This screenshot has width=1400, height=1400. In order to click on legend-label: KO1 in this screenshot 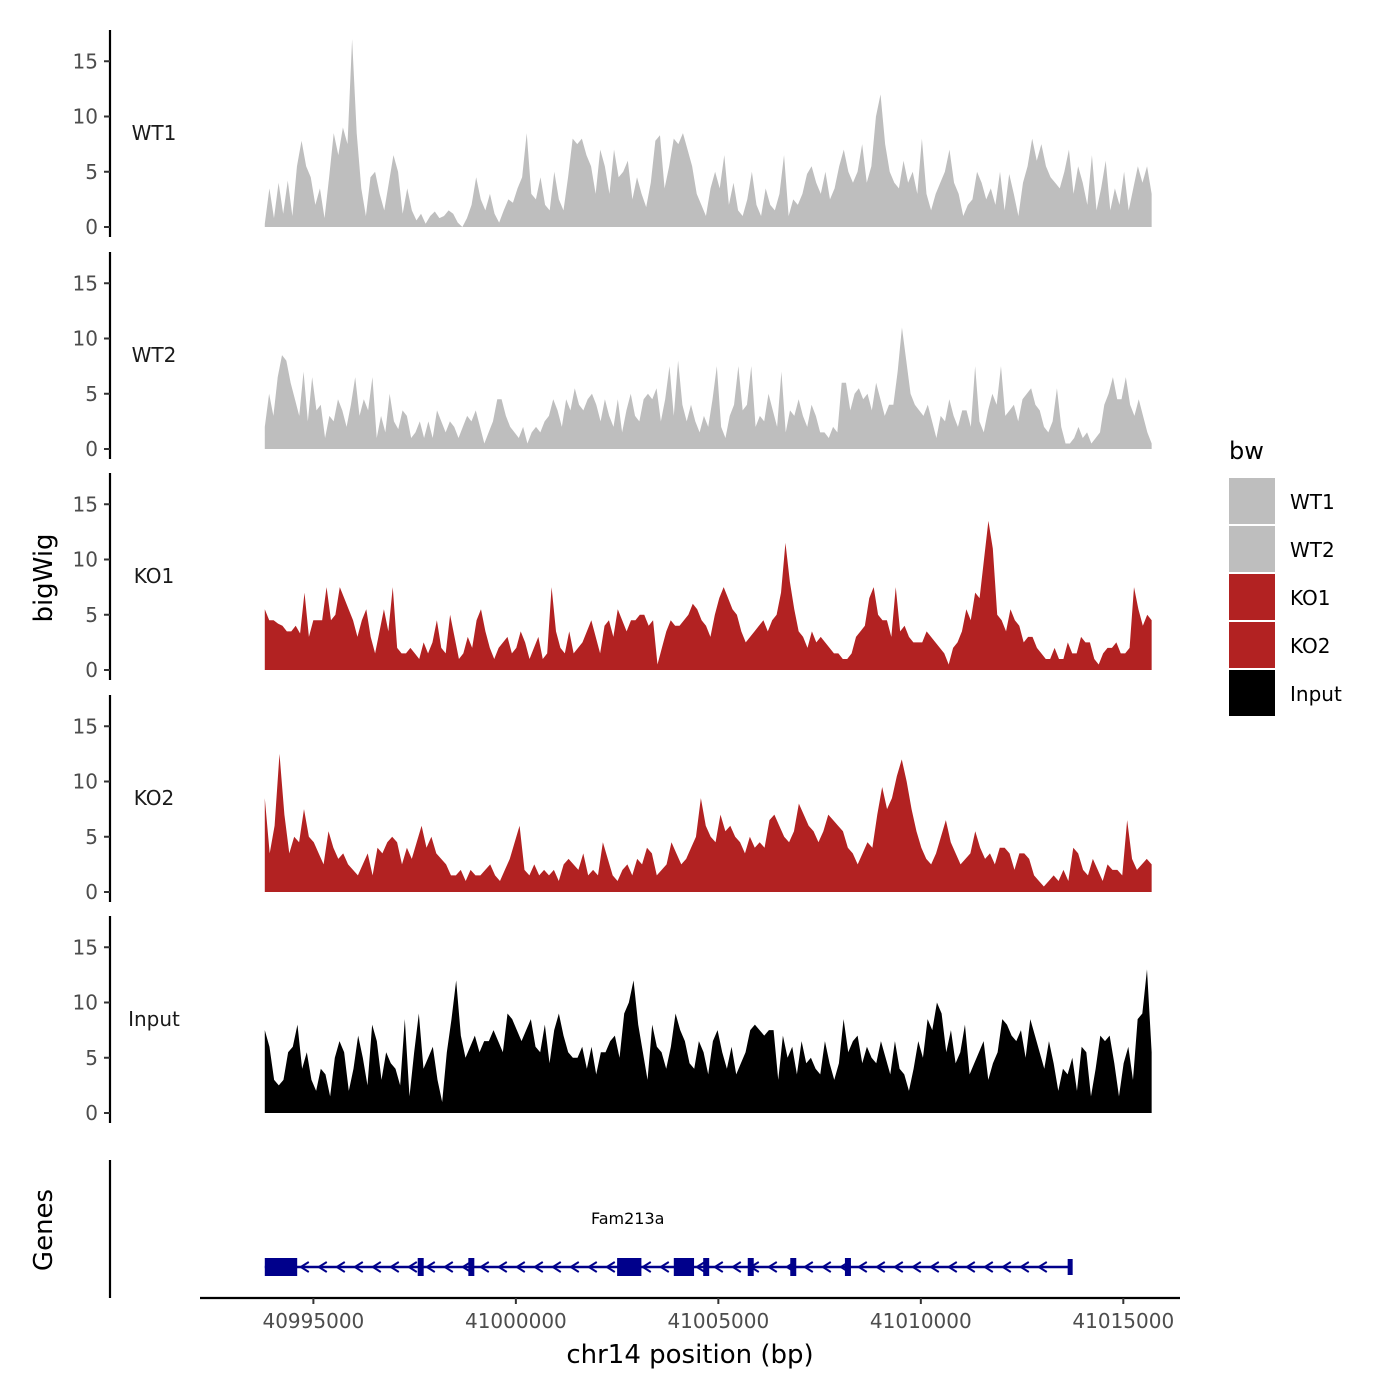, I will do `click(1310, 598)`.